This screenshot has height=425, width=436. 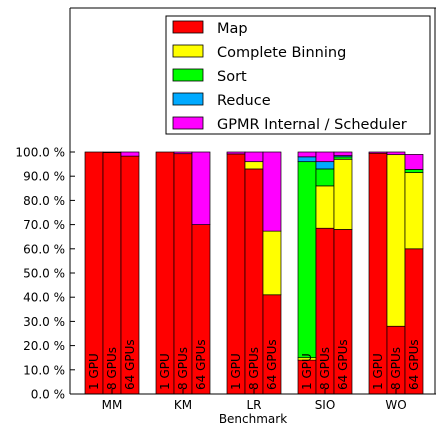 I want to click on x-tick-label-sio: SIO, so click(x=325, y=405).